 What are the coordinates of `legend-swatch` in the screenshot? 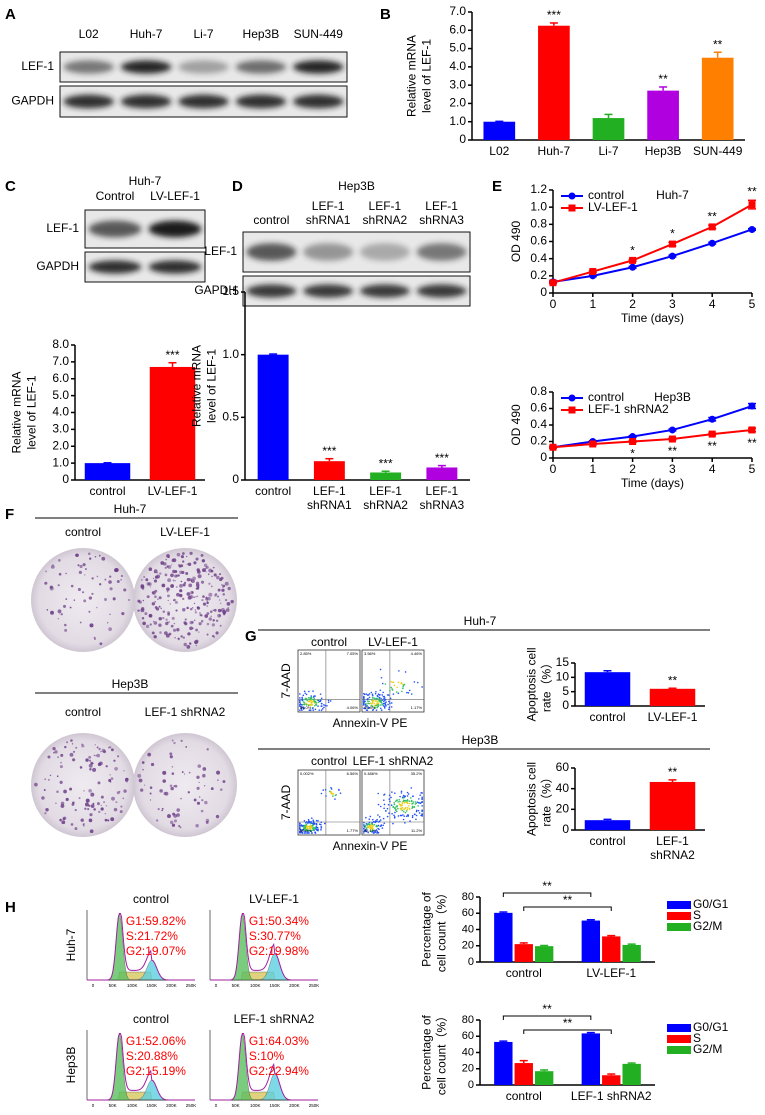 It's located at (679, 905).